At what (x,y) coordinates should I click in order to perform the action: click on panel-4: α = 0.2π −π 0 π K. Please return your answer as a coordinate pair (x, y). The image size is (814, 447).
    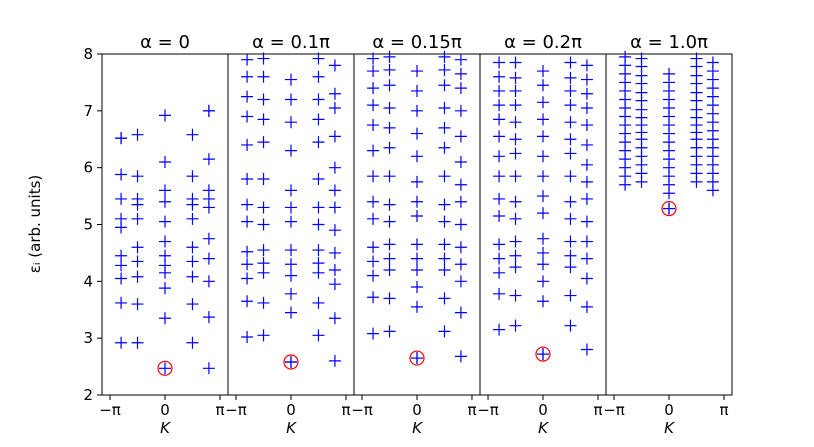
    Looking at the image, I should click on (542, 234).